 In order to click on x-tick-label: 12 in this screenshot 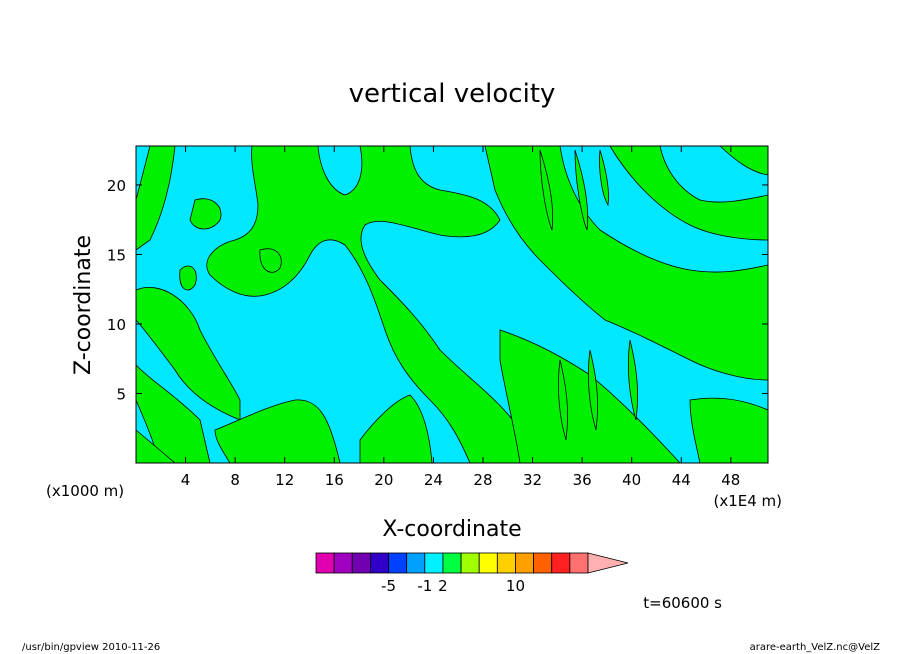, I will do `click(284, 480)`.